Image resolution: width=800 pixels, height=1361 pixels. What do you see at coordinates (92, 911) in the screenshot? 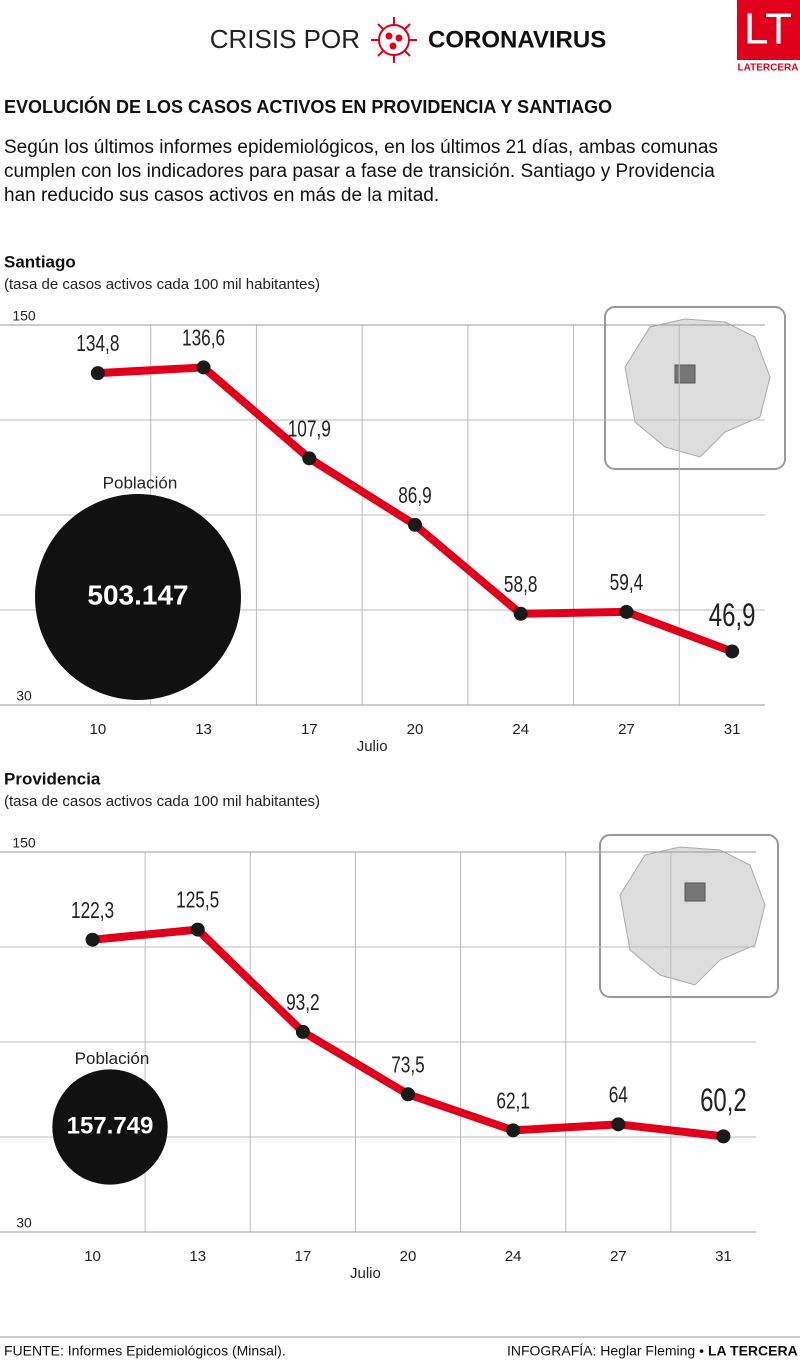
I see `data-label: 122,3` at bounding box center [92, 911].